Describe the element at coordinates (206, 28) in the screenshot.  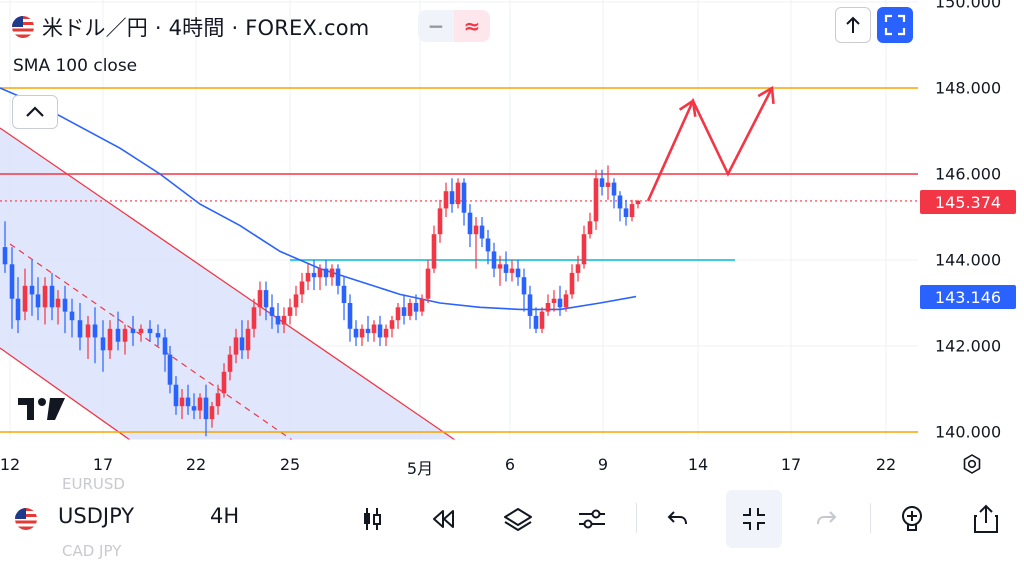
I see `chart-title: 米ドル／円 · 4時間 · FOREX.com` at that location.